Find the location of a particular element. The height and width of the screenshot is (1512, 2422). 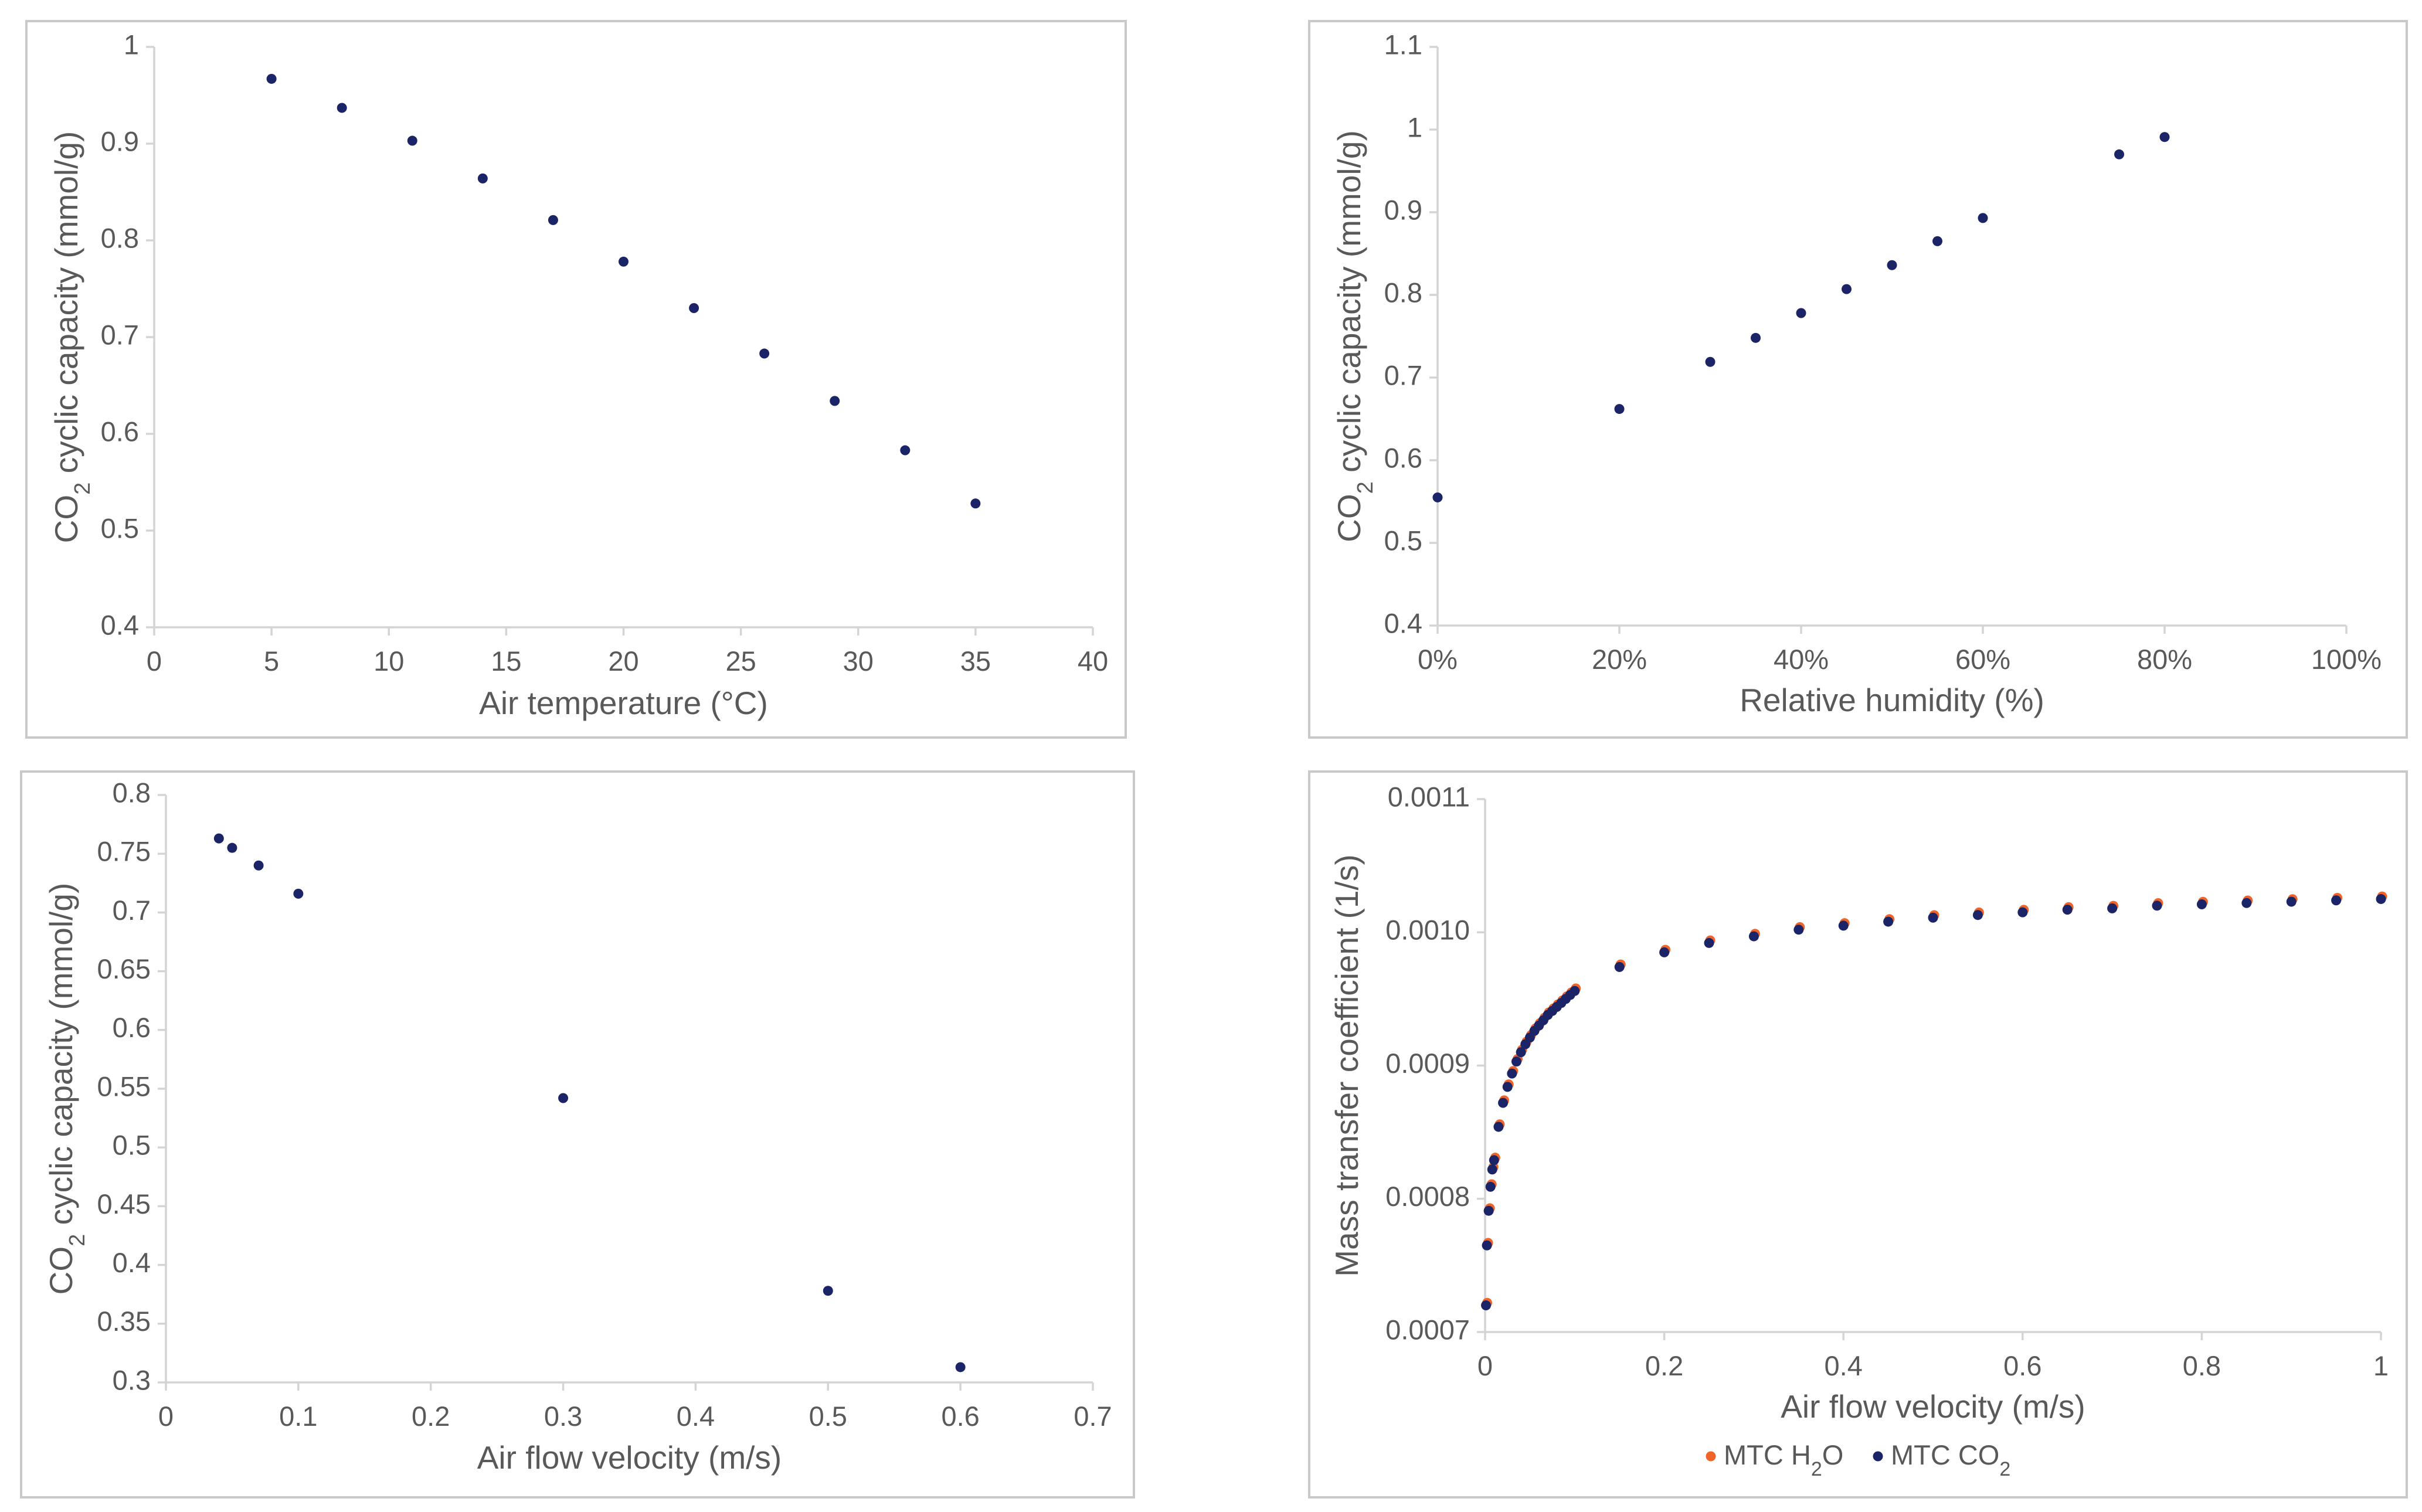

x-tick-label: 1 is located at coordinates (2381, 1365).